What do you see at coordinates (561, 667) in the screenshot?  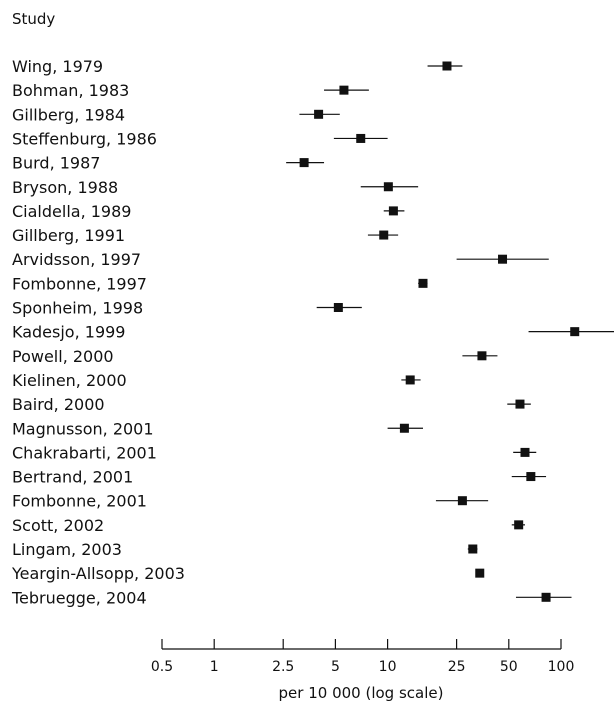 I see `x-tick-label: 100` at bounding box center [561, 667].